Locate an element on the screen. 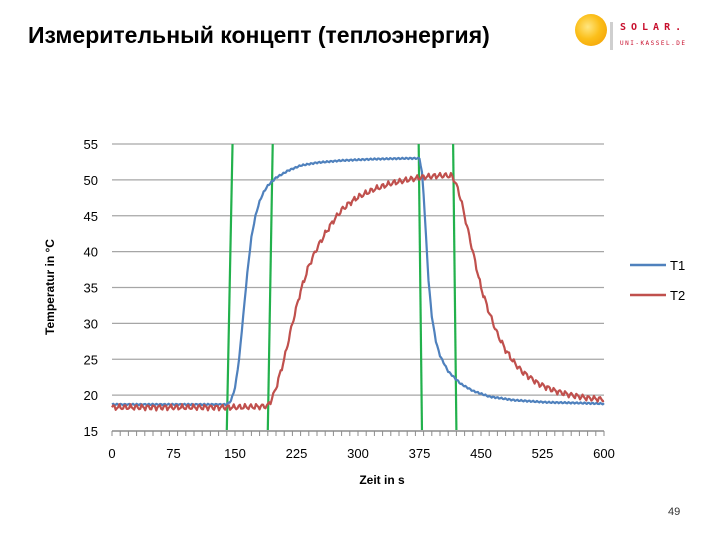 Image resolution: width=720 pixels, height=540 pixels. x-tick-label: 600 is located at coordinates (604, 453).